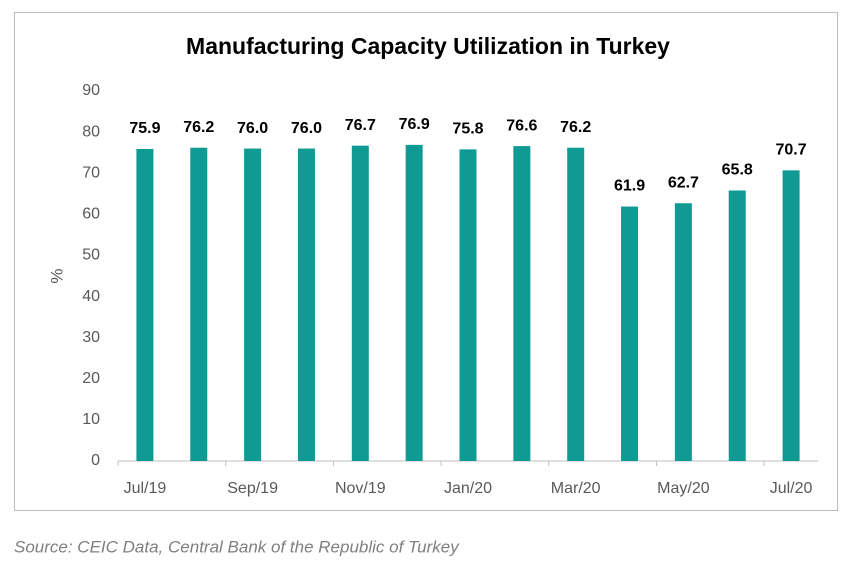  What do you see at coordinates (91, 214) in the screenshot?
I see `y-tick-label: 60` at bounding box center [91, 214].